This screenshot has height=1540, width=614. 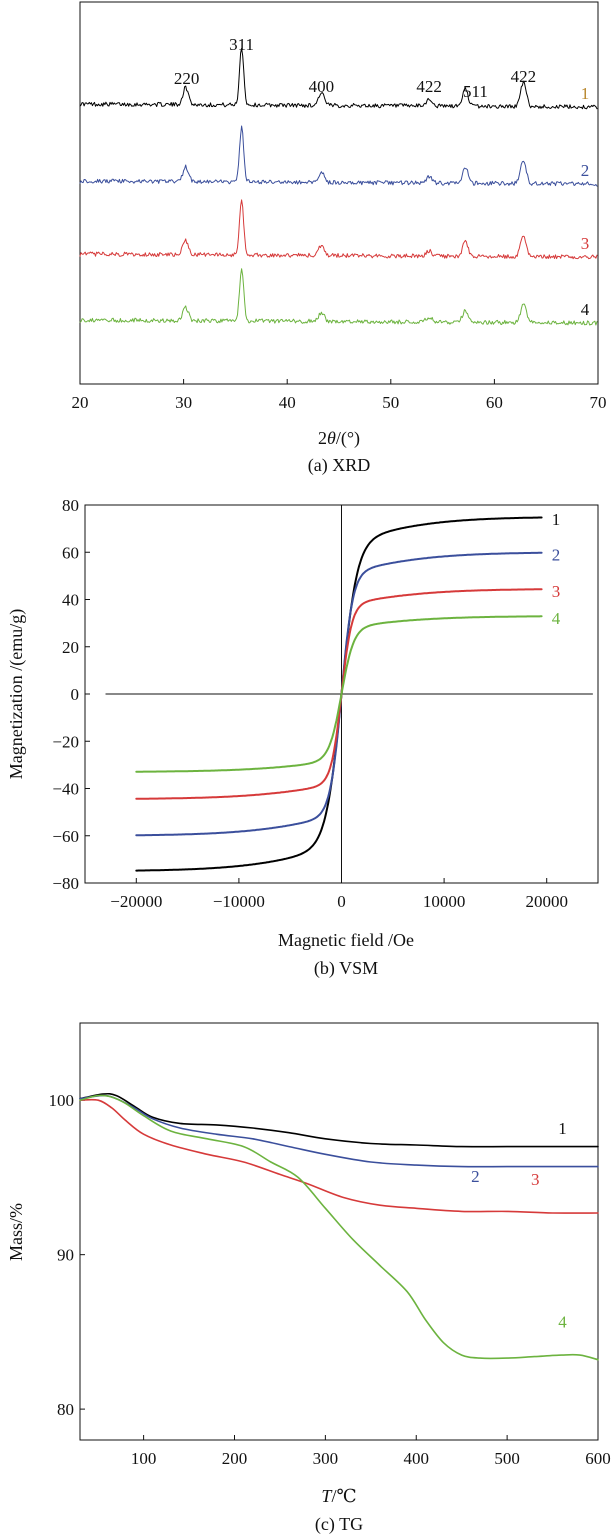 I want to click on vsm-y-tick-label: −60, so click(x=65, y=836).